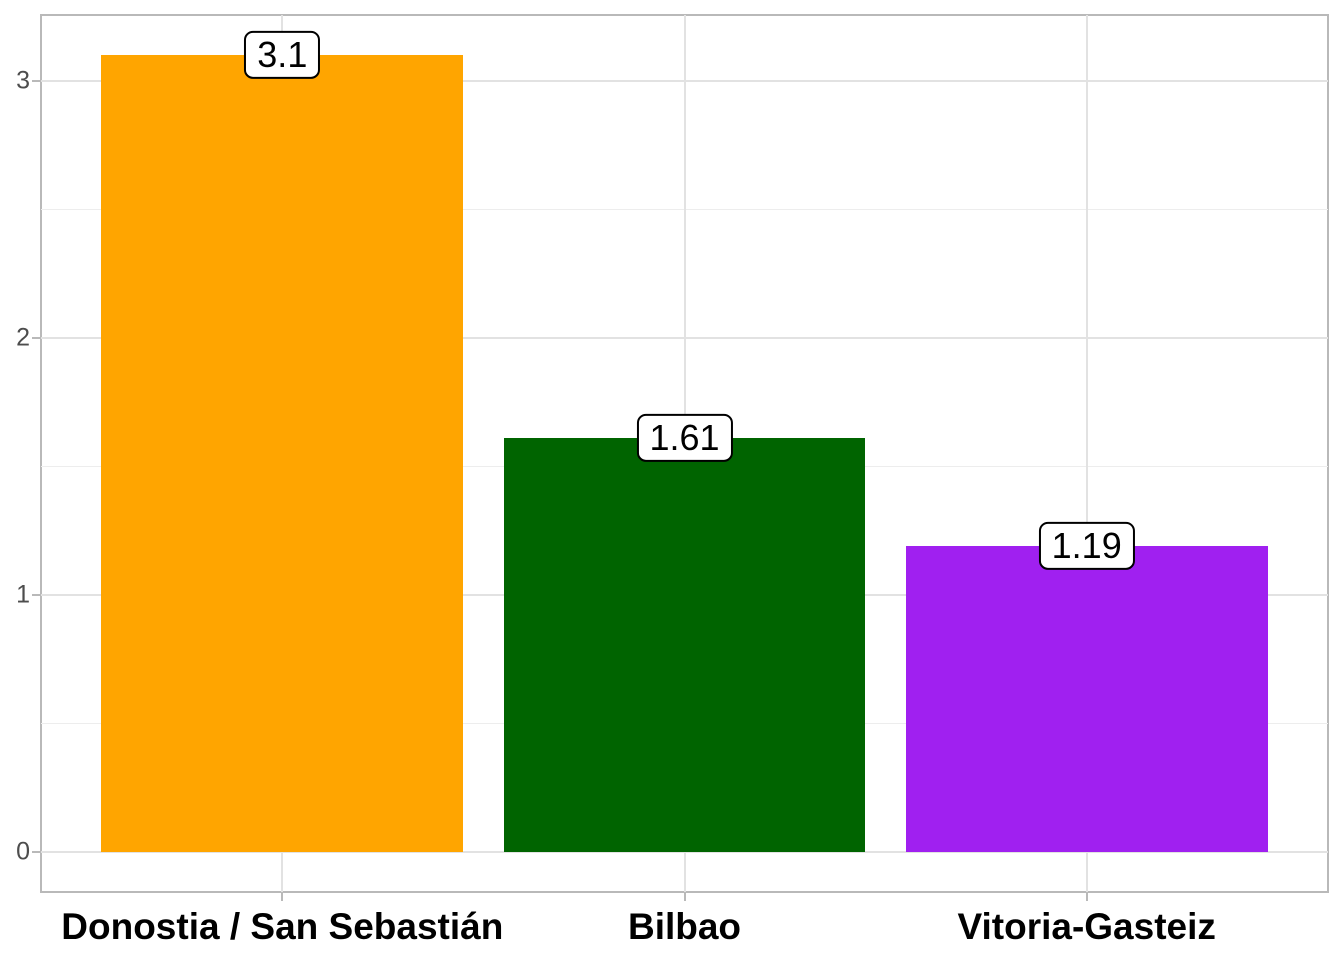 Image resolution: width=1344 pixels, height=960 pixels. I want to click on grid-vertical-line, so click(1086, 453).